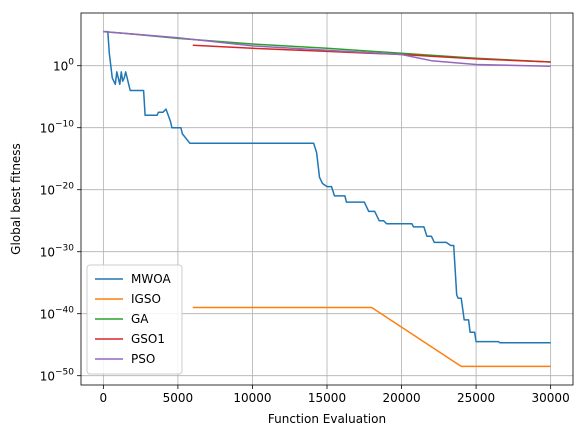  I want to click on x-axis-label: Function Evaluation, so click(327, 419).